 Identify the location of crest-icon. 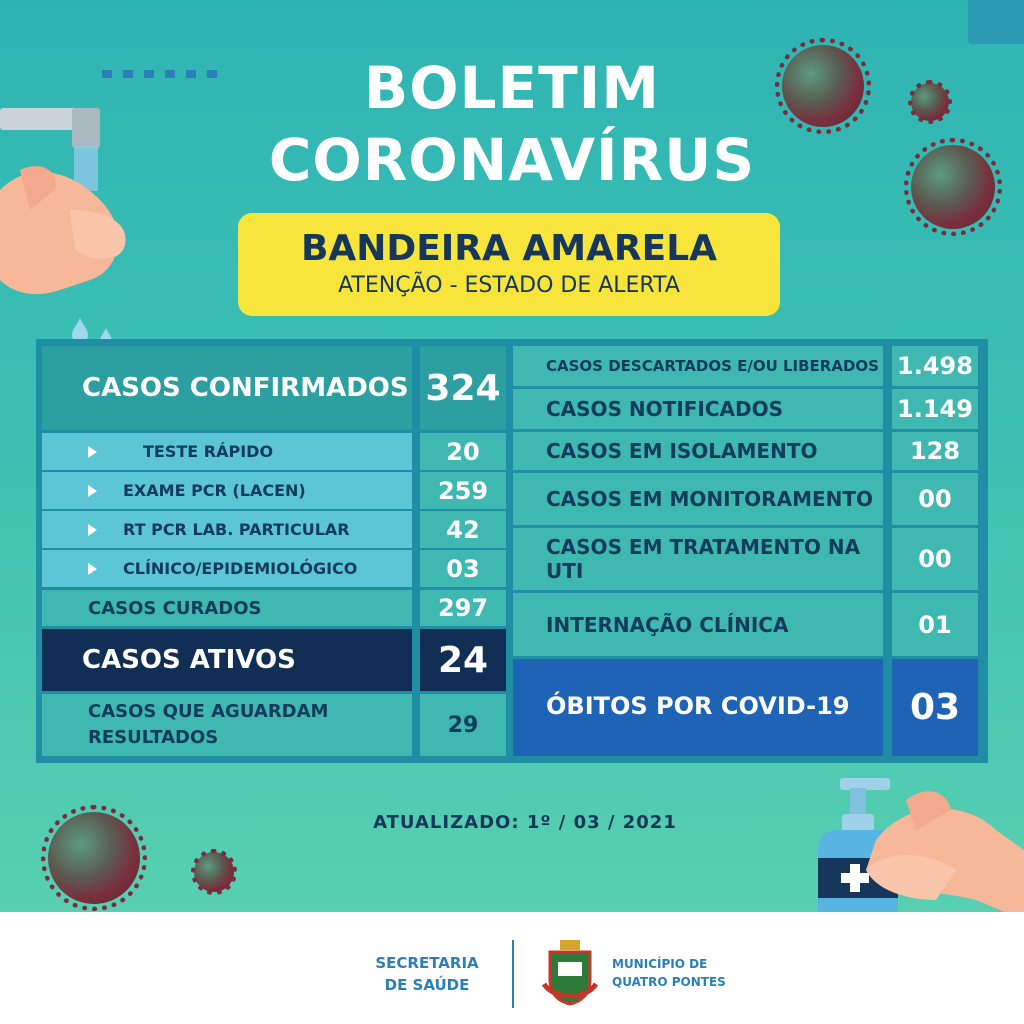
(570, 973).